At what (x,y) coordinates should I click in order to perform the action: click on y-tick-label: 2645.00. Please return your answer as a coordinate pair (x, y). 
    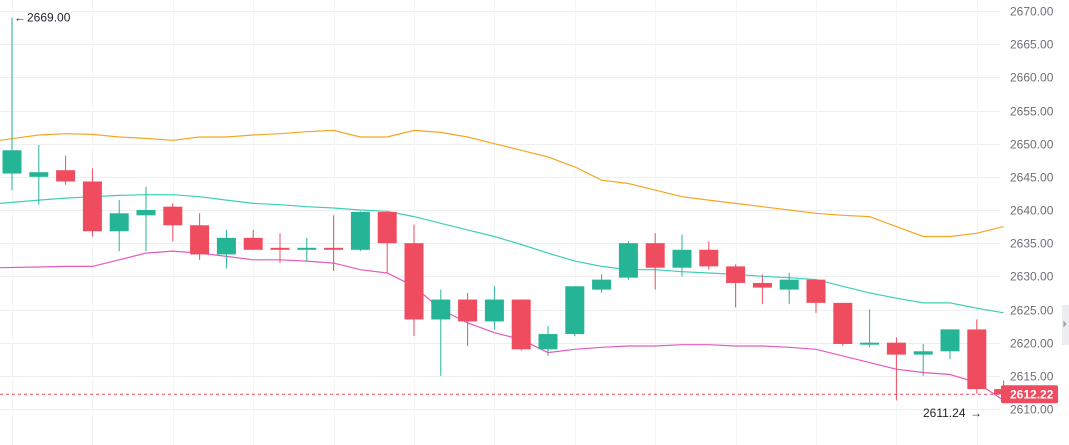
    Looking at the image, I should click on (1032, 178).